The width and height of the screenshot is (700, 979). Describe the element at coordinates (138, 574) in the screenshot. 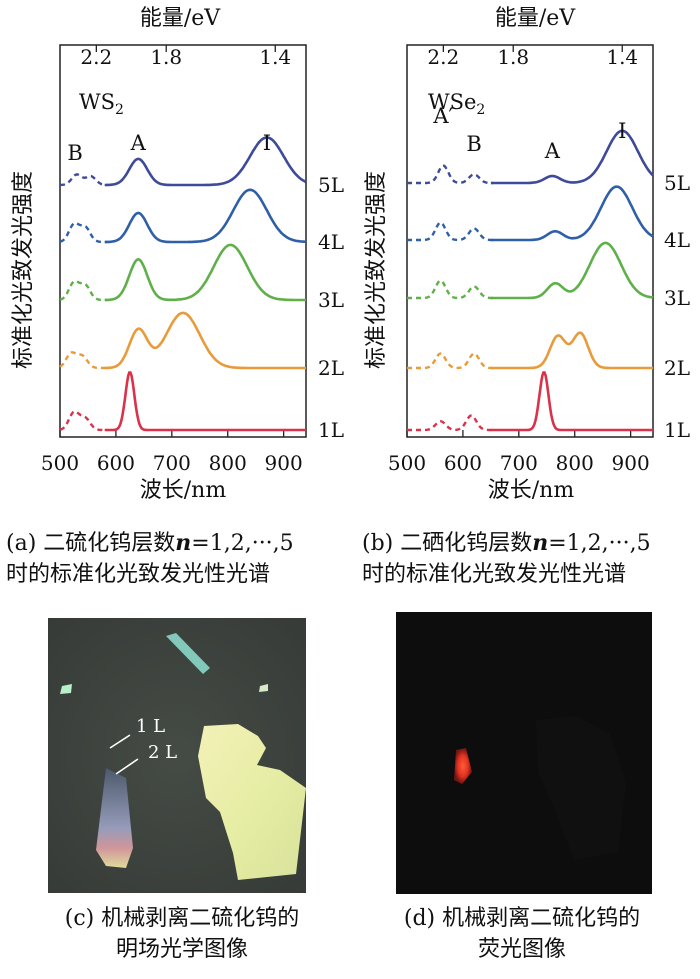

I see `caption-a-line2: 时的标准化光致发光性光谱` at that location.